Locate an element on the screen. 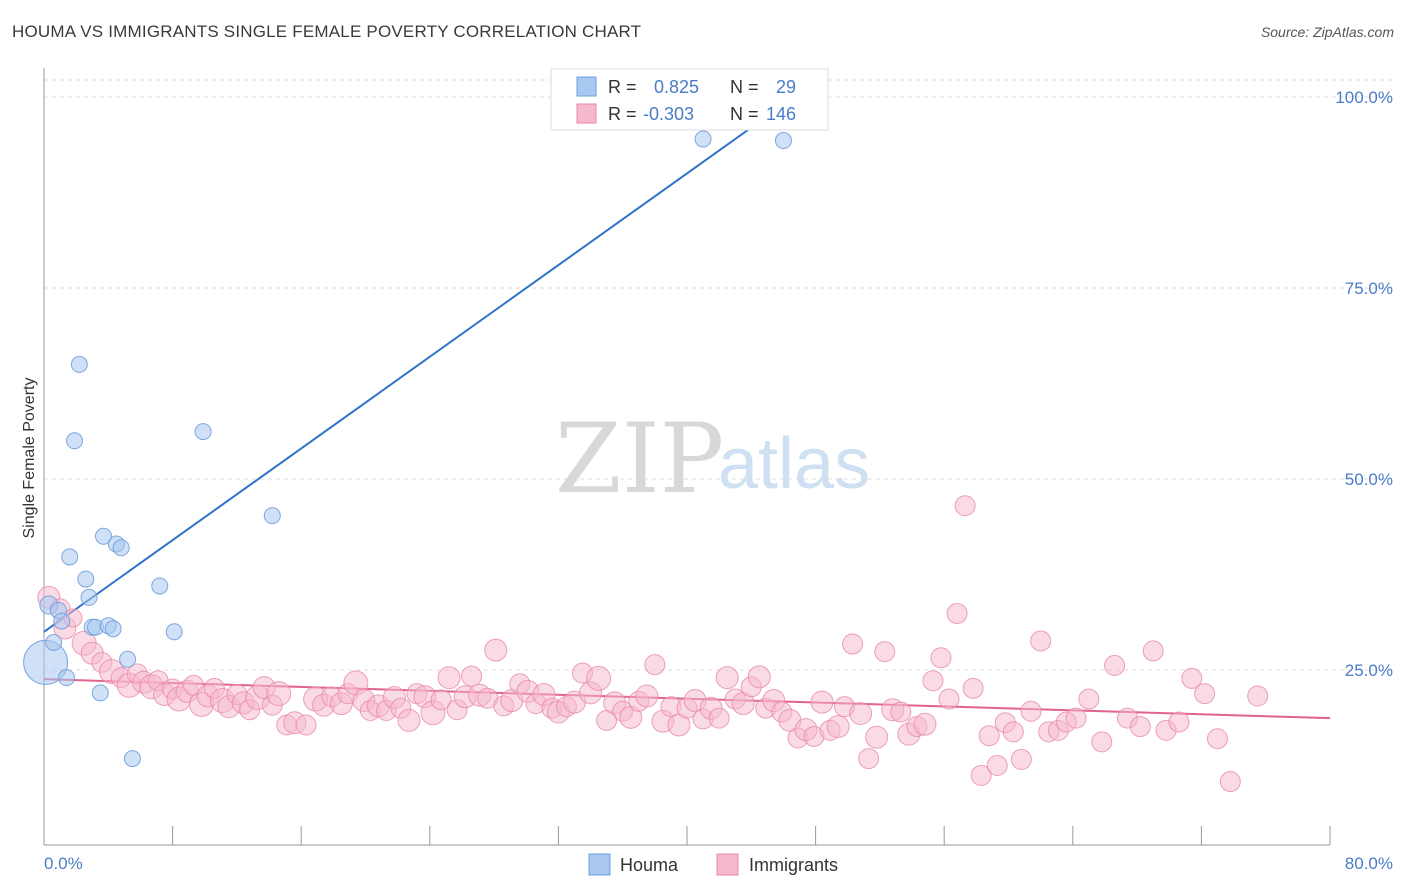  immigrants-swatch is located at coordinates (586, 113).